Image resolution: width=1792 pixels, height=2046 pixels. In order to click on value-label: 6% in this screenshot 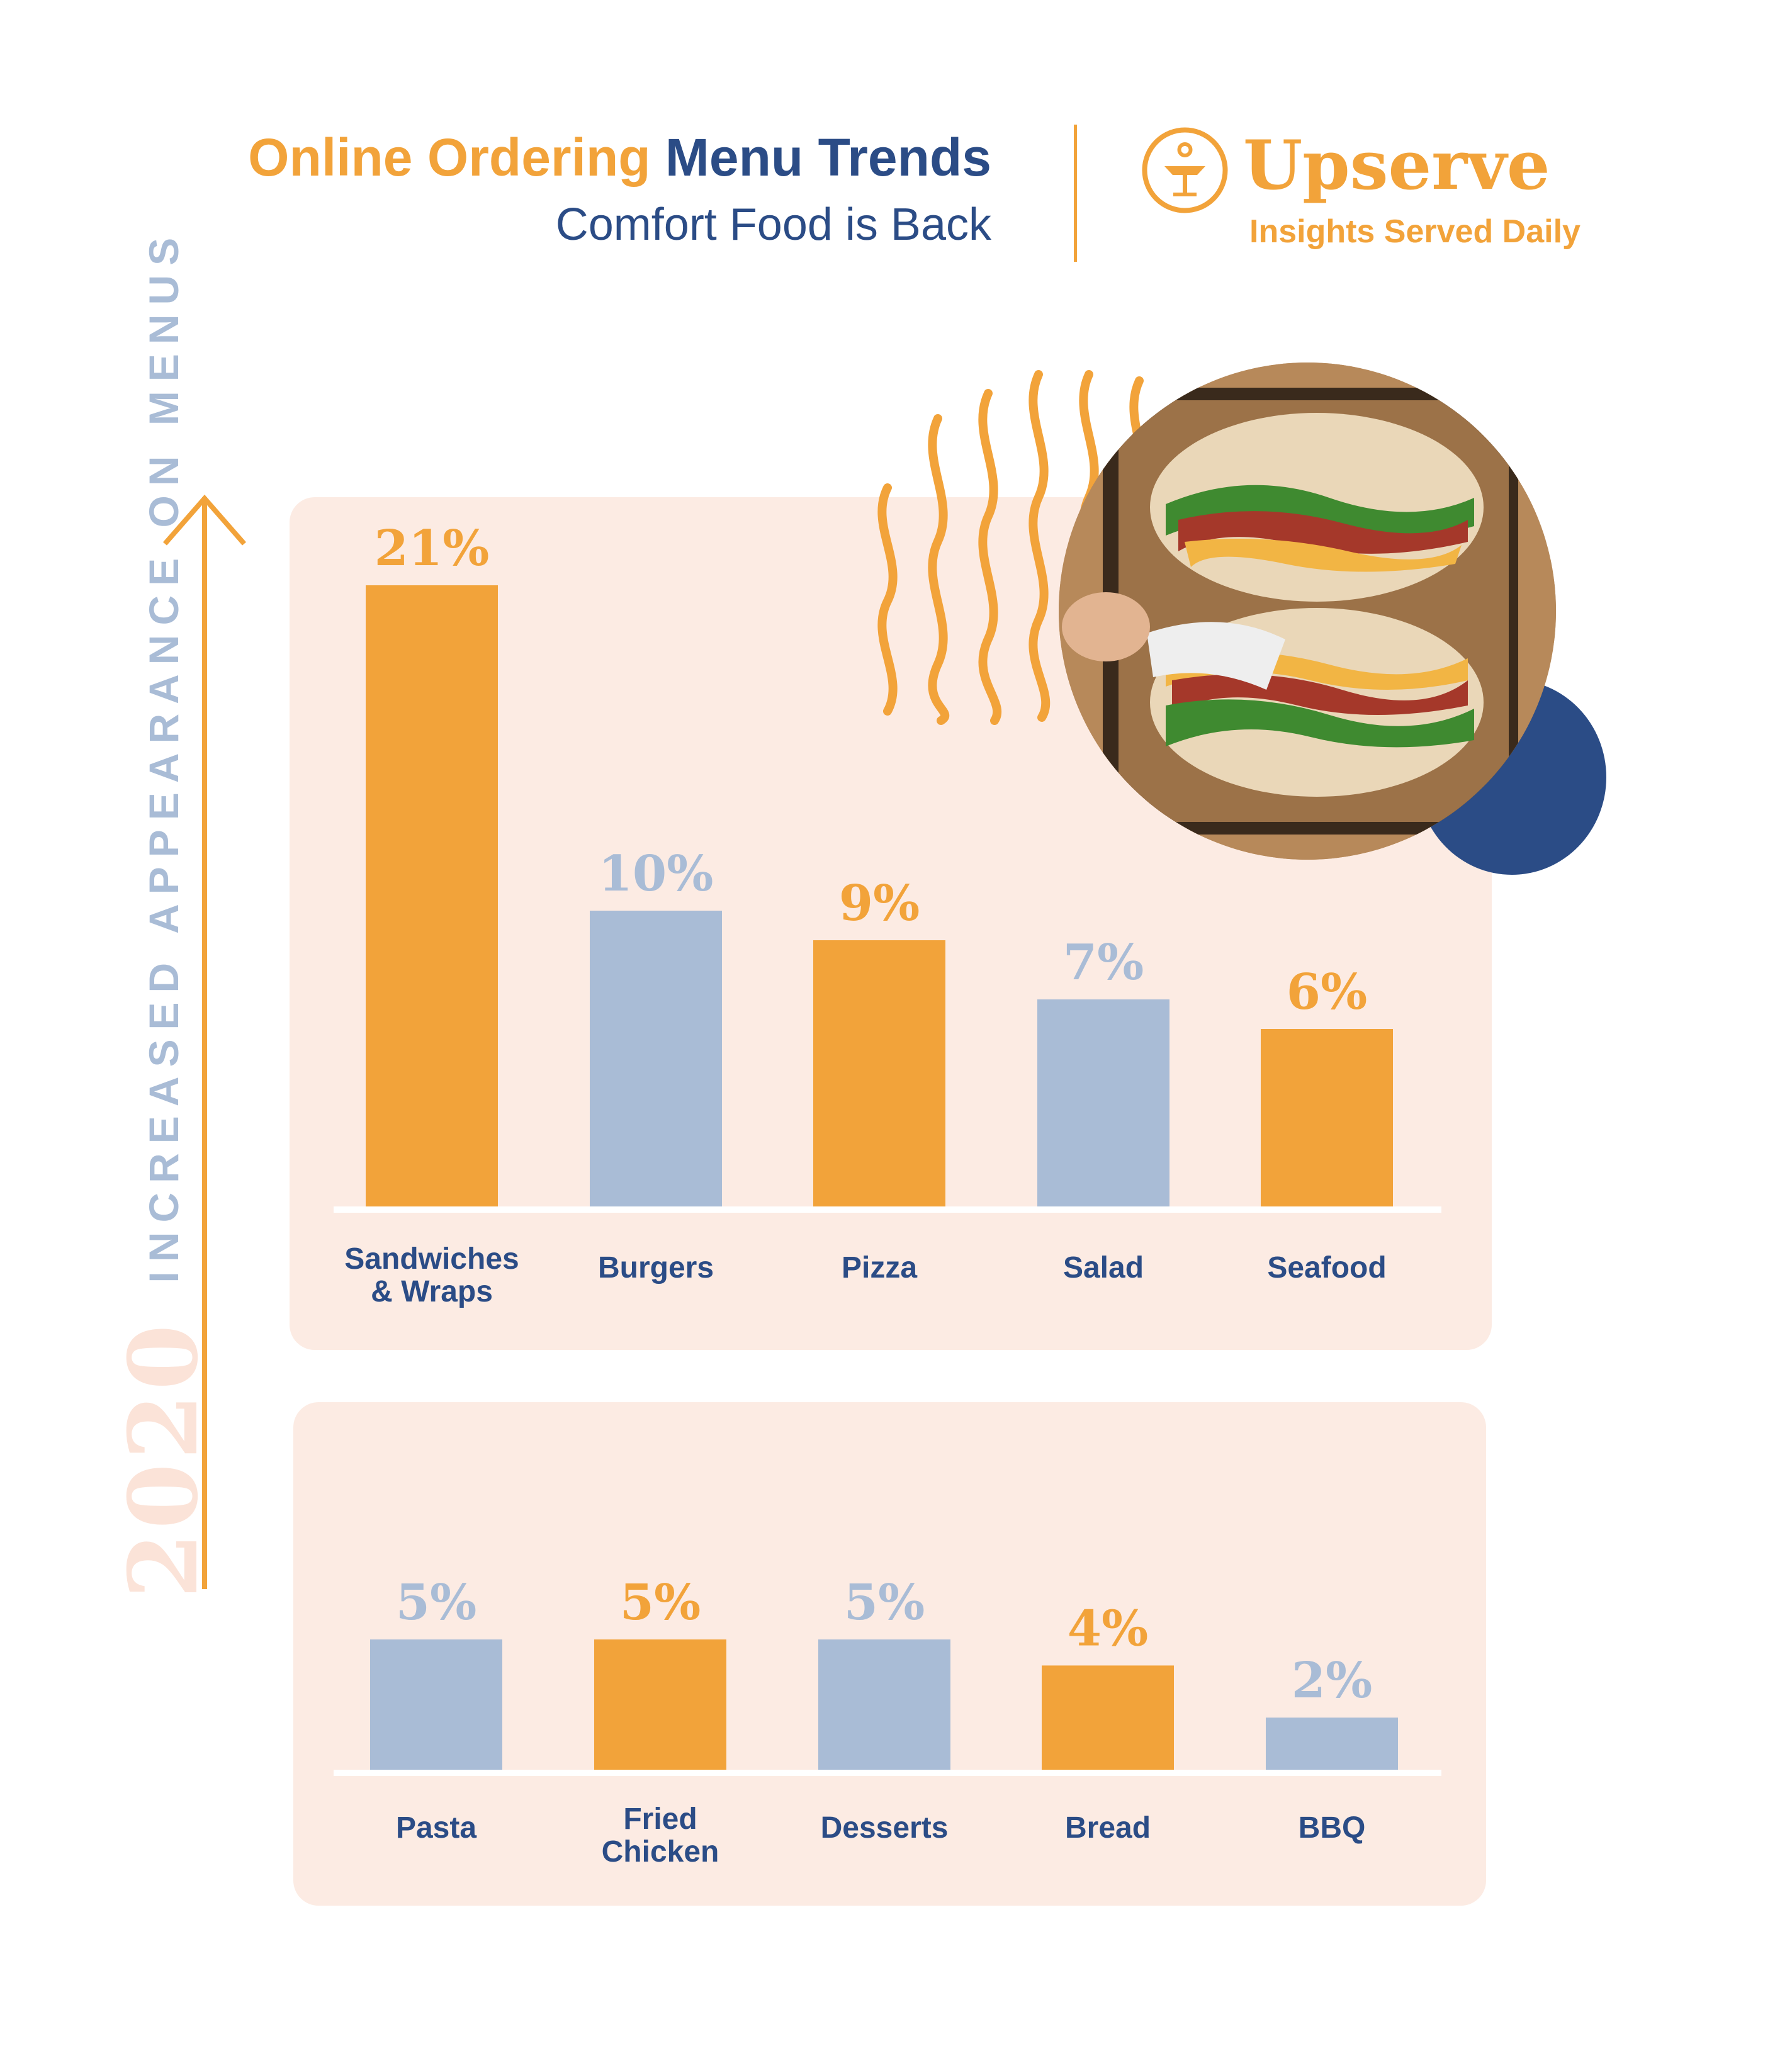, I will do `click(1327, 992)`.